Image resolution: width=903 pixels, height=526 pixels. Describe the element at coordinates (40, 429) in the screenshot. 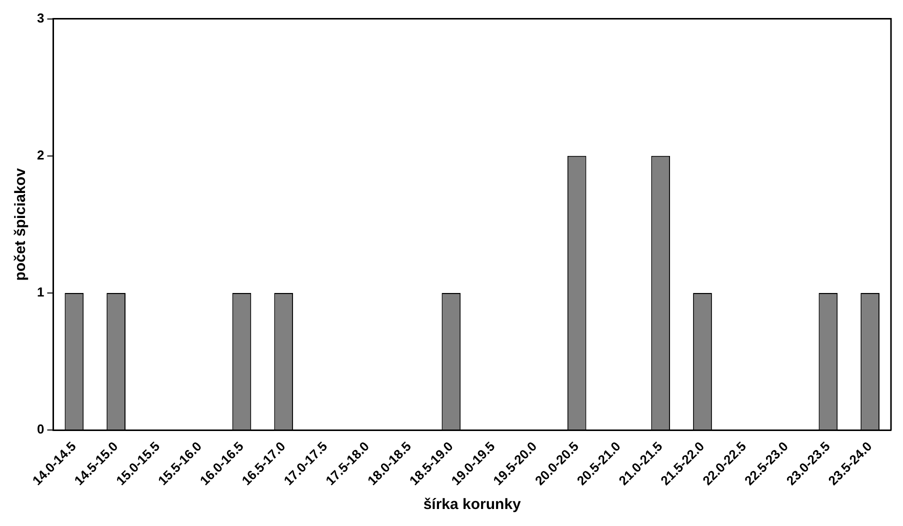

I see `y-tick-label: 0` at that location.